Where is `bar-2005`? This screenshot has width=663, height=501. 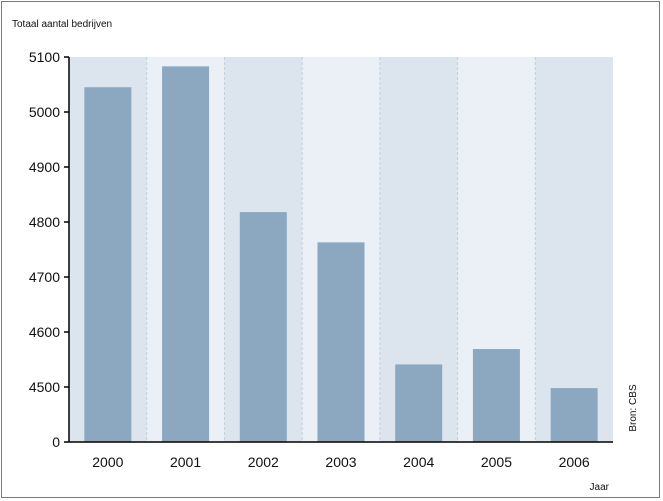 bar-2005 is located at coordinates (496, 395).